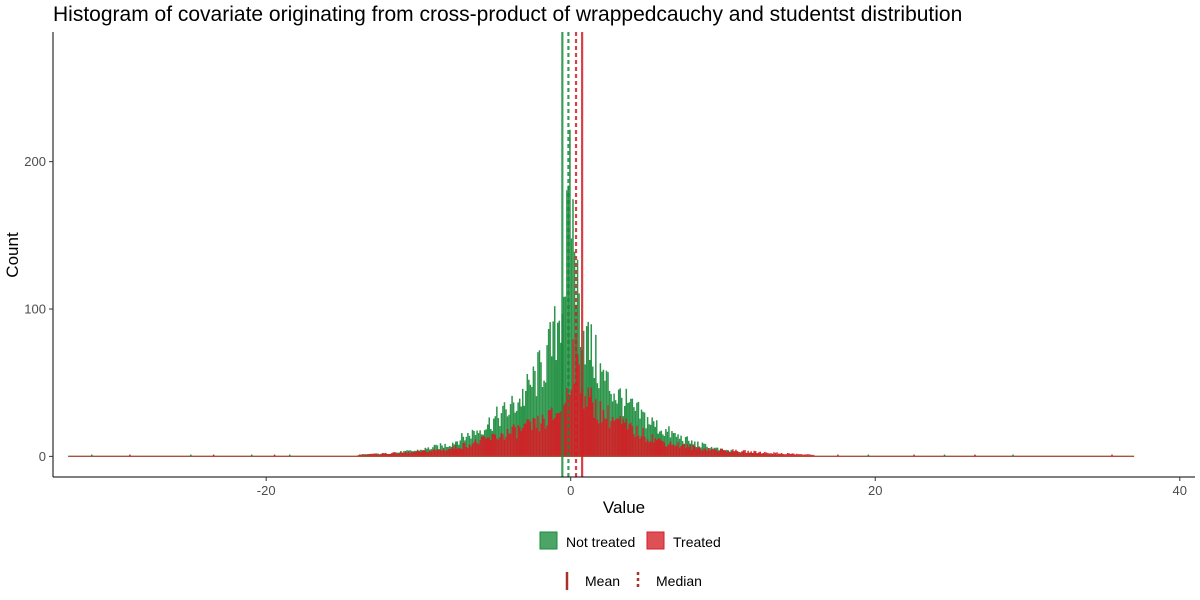  I want to click on fill-legend: Not treated Treated, so click(630, 540).